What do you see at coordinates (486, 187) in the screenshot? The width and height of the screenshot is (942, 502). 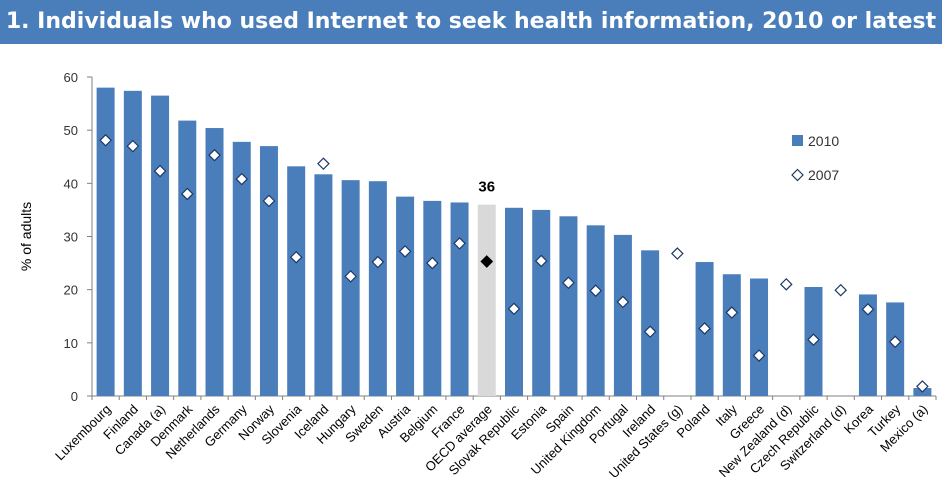 I see `oecd-average-label: 36` at bounding box center [486, 187].